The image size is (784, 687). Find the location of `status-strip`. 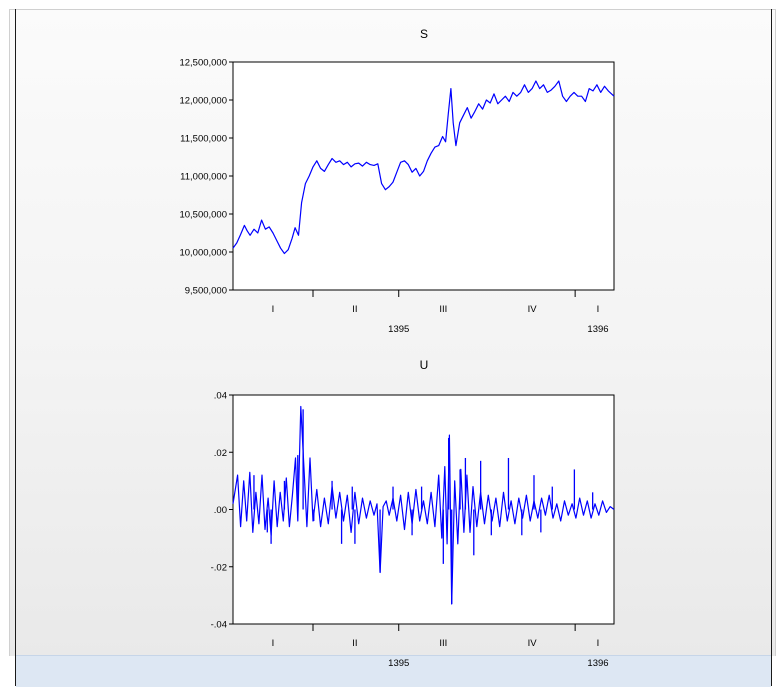

status-strip is located at coordinates (393, 671).